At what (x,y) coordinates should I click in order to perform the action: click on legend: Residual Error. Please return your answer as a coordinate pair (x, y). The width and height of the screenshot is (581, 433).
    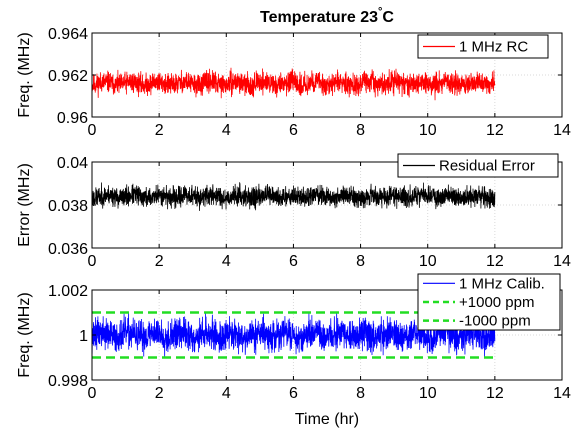
    Looking at the image, I should click on (478, 165).